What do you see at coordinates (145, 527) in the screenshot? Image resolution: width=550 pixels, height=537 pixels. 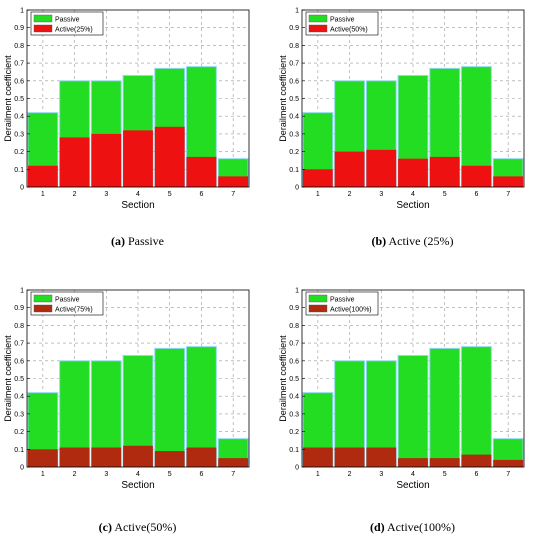 I see `caption-text: Active(50%)` at bounding box center [145, 527].